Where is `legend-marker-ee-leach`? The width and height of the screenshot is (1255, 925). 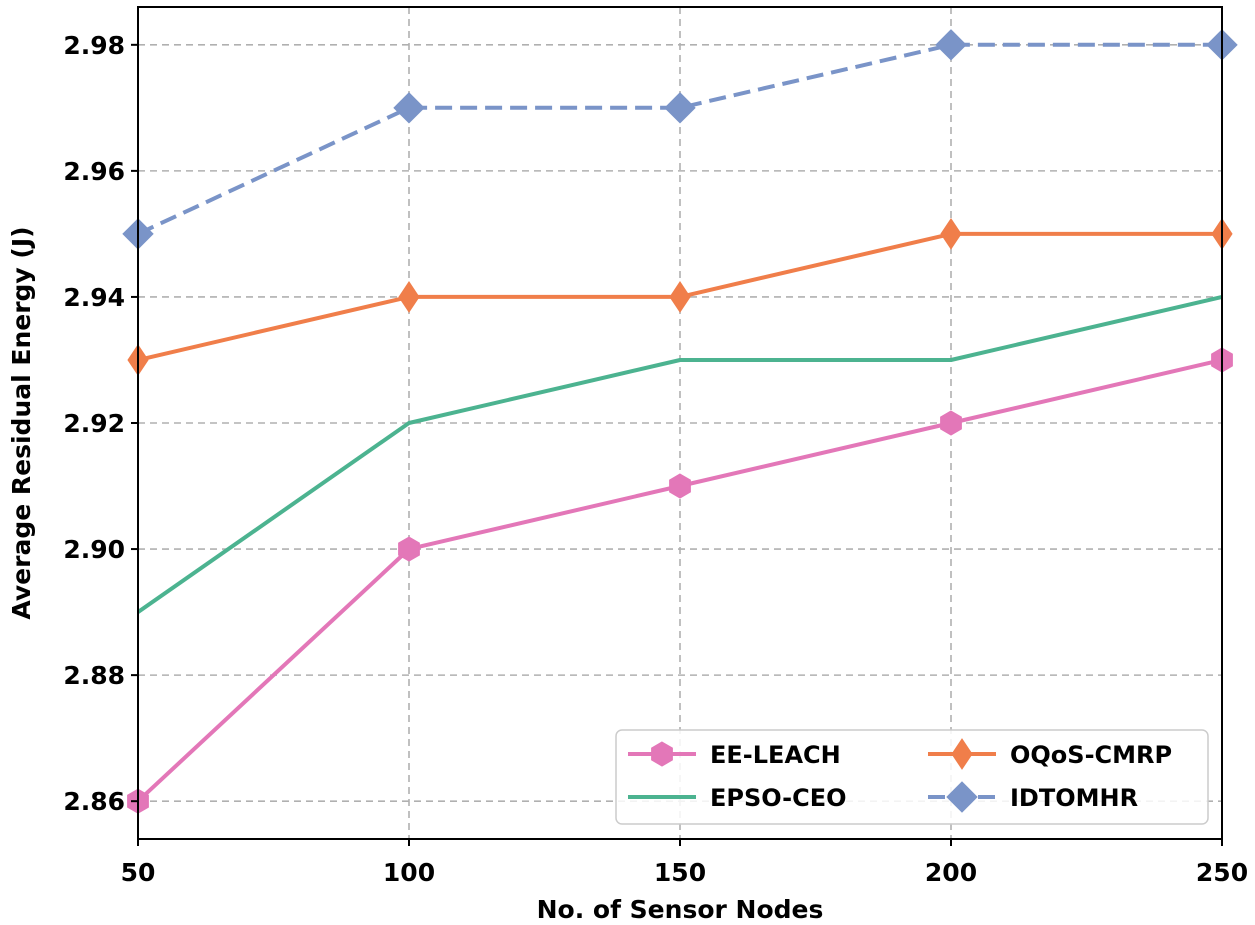 legend-marker-ee-leach is located at coordinates (662, 754).